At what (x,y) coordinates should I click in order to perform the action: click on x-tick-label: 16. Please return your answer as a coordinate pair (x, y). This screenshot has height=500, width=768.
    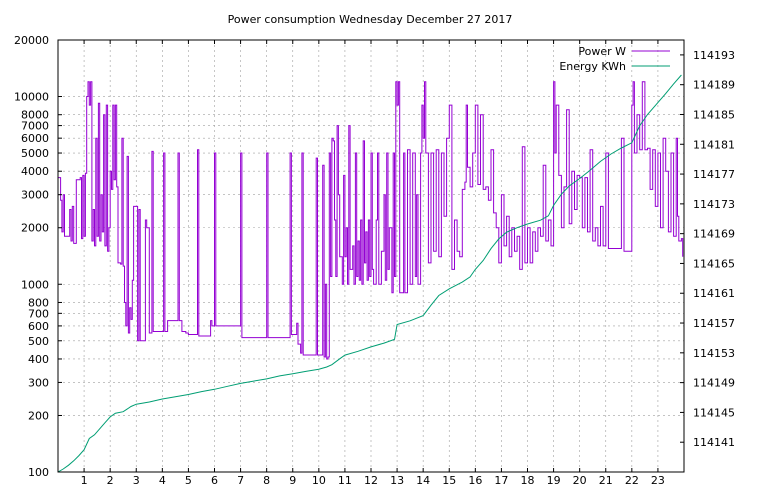
    Looking at the image, I should click on (475, 480).